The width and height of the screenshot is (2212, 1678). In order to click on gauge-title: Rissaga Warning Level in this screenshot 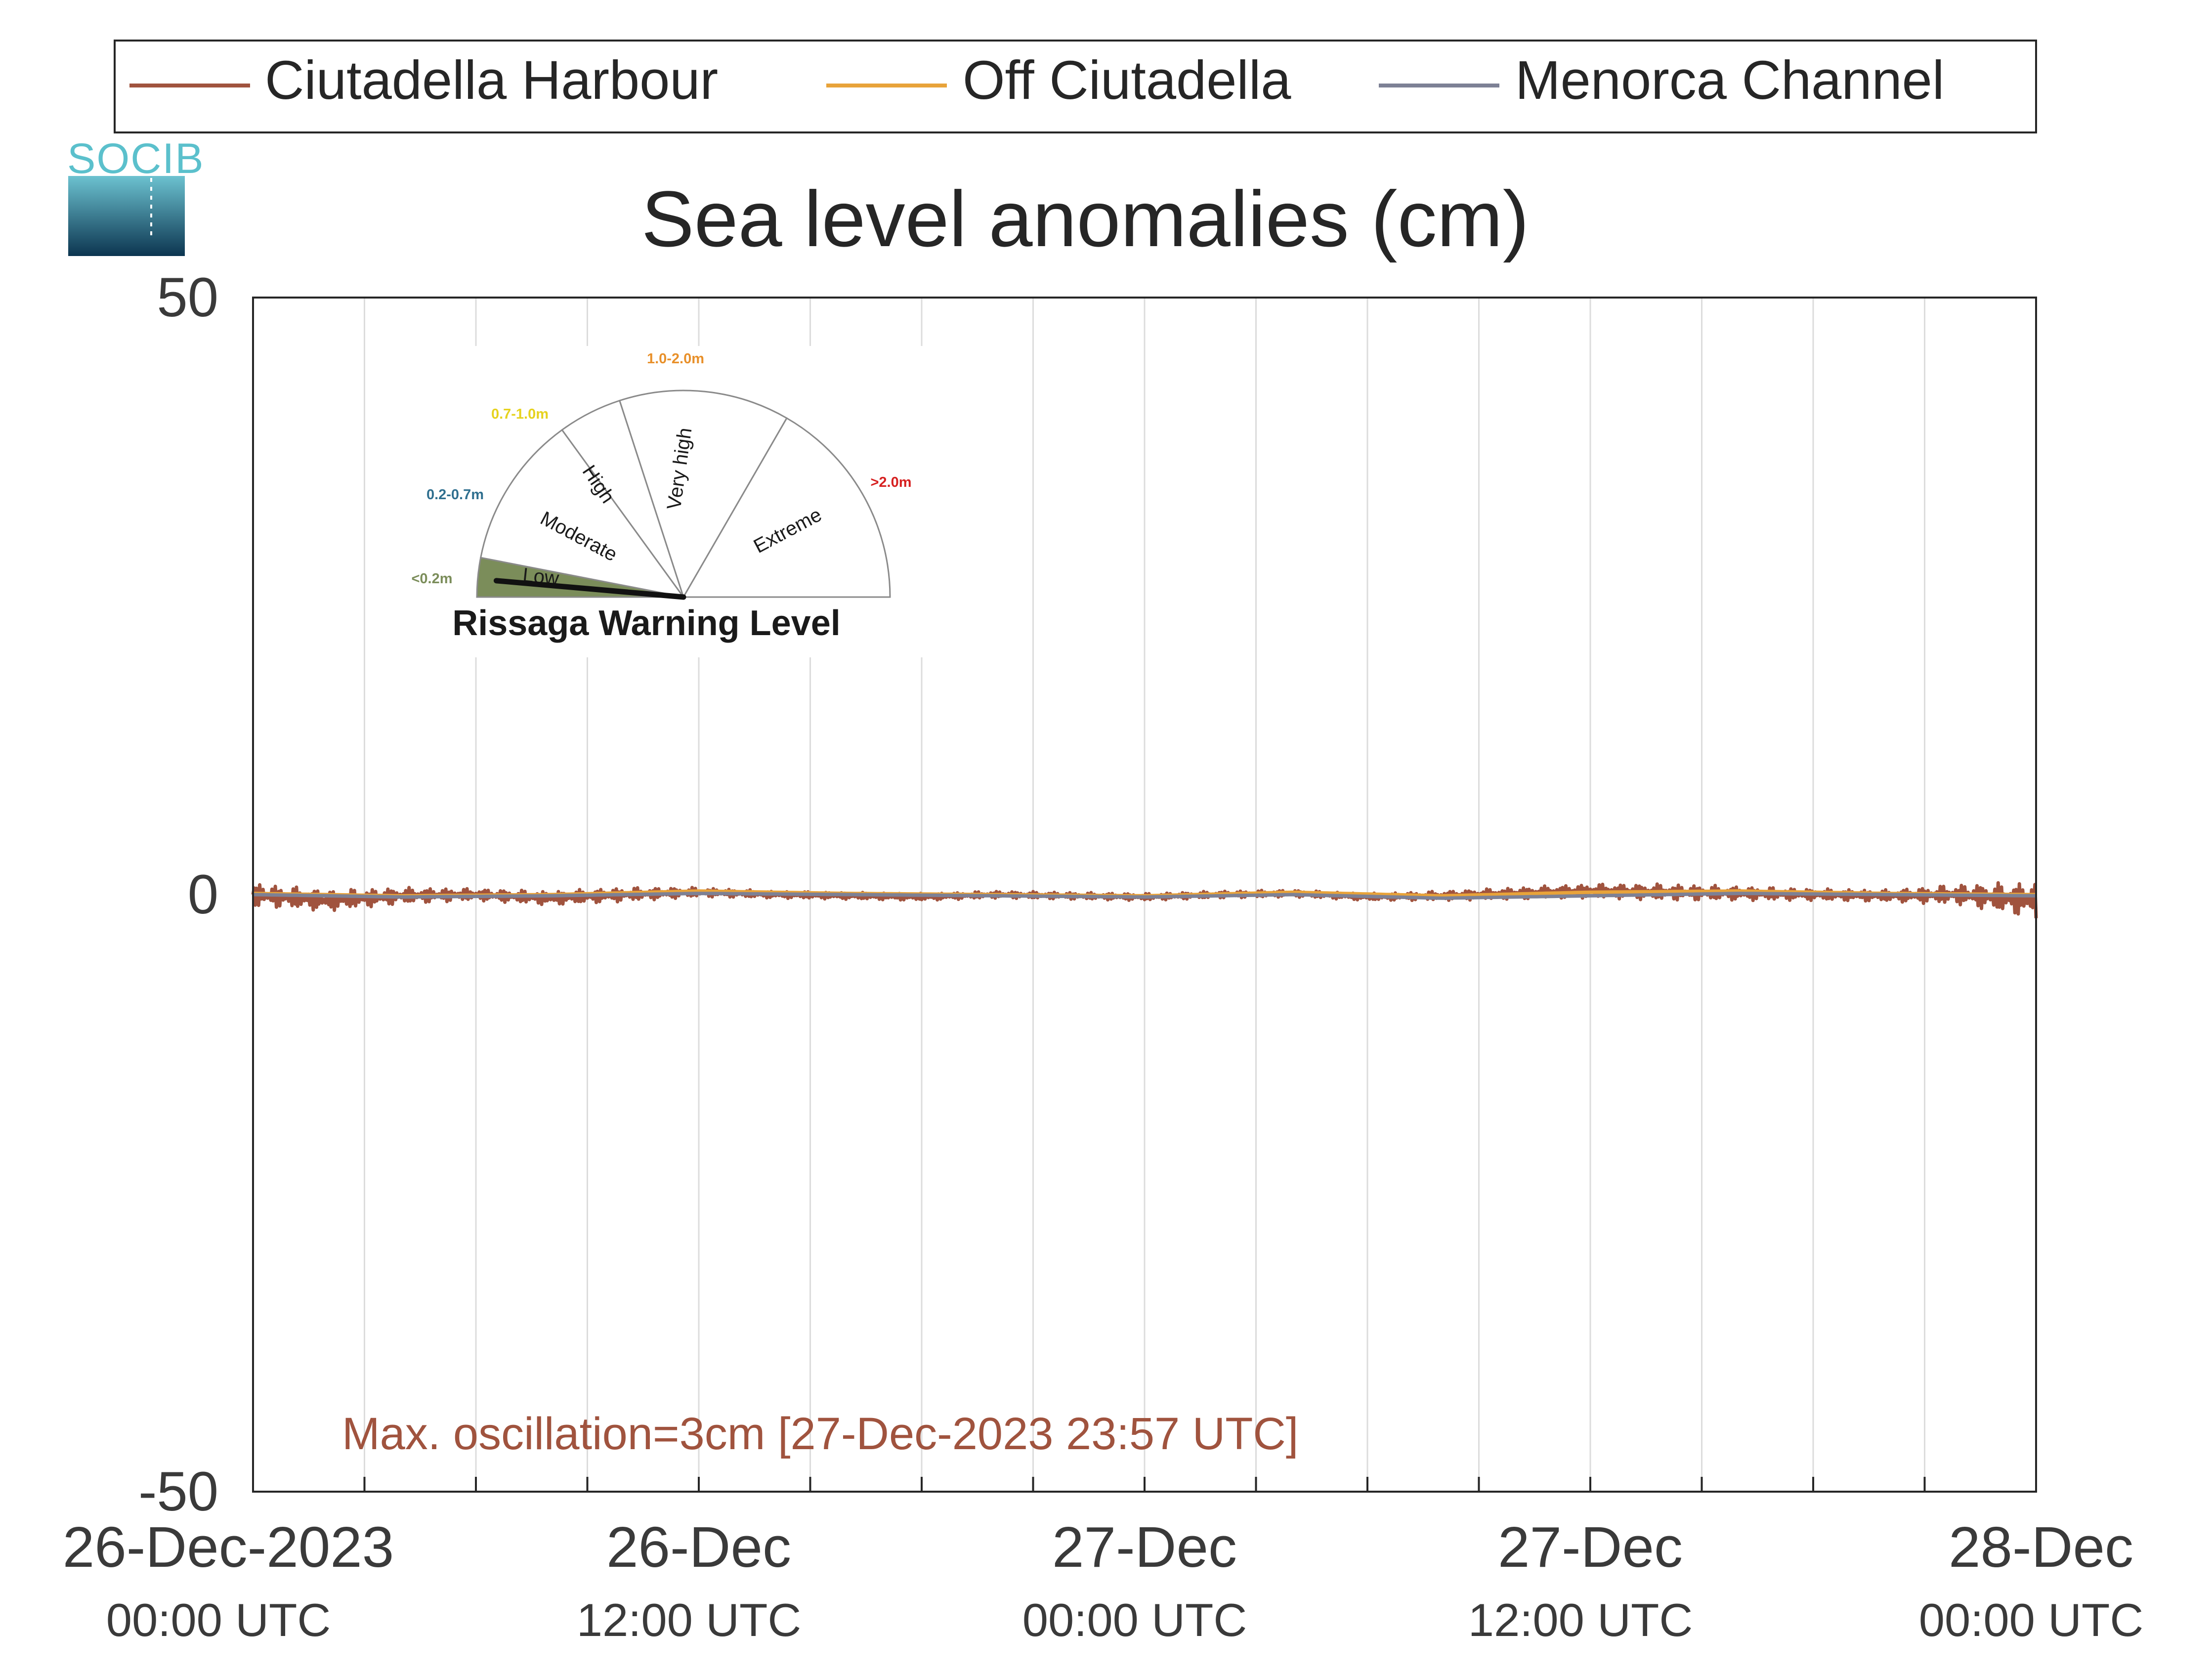, I will do `click(646, 623)`.